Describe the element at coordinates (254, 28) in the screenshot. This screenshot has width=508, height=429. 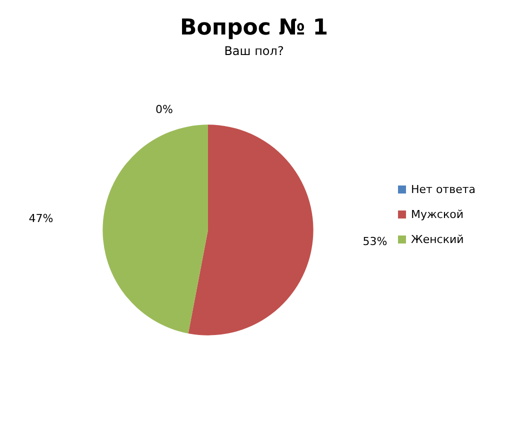
I see `chart-title: Вопрос № 1` at that location.